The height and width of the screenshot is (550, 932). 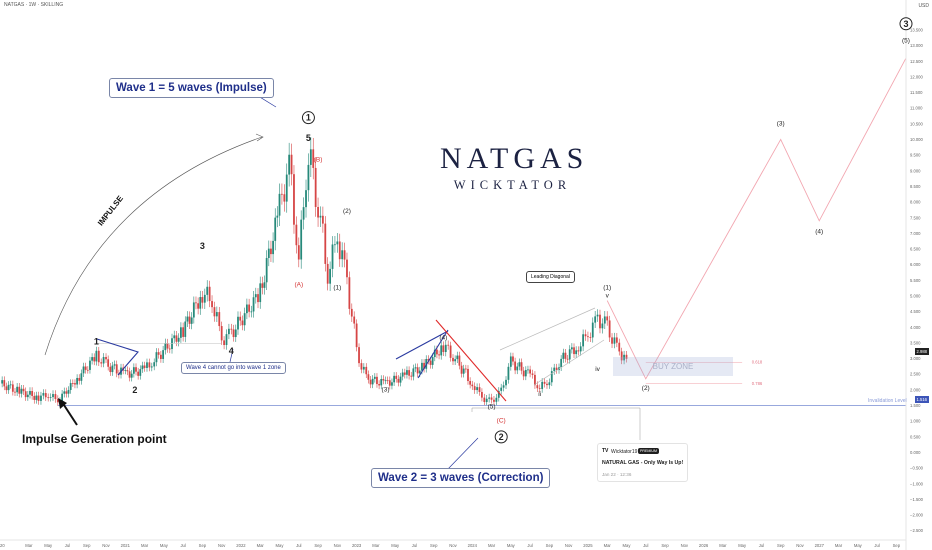 I want to click on x-tick-label: Mar, so click(x=376, y=545).